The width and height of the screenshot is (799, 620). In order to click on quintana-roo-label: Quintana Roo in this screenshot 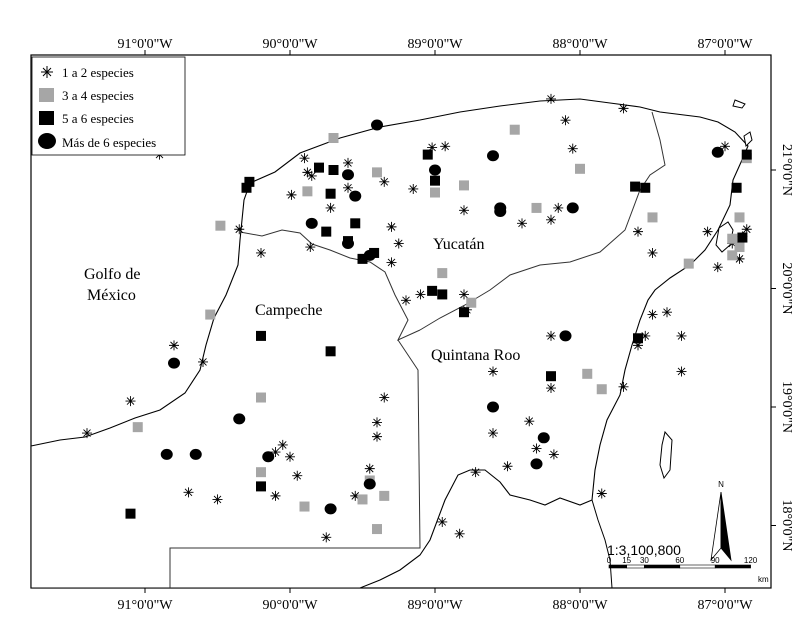, I will do `click(475, 355)`.